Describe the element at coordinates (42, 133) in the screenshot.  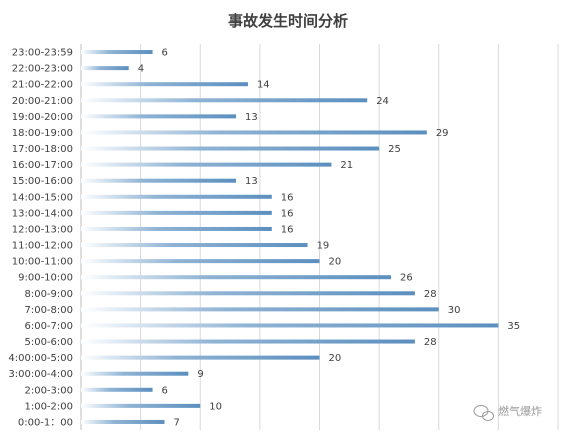
I see `category-label: 18:00-19:00` at that location.